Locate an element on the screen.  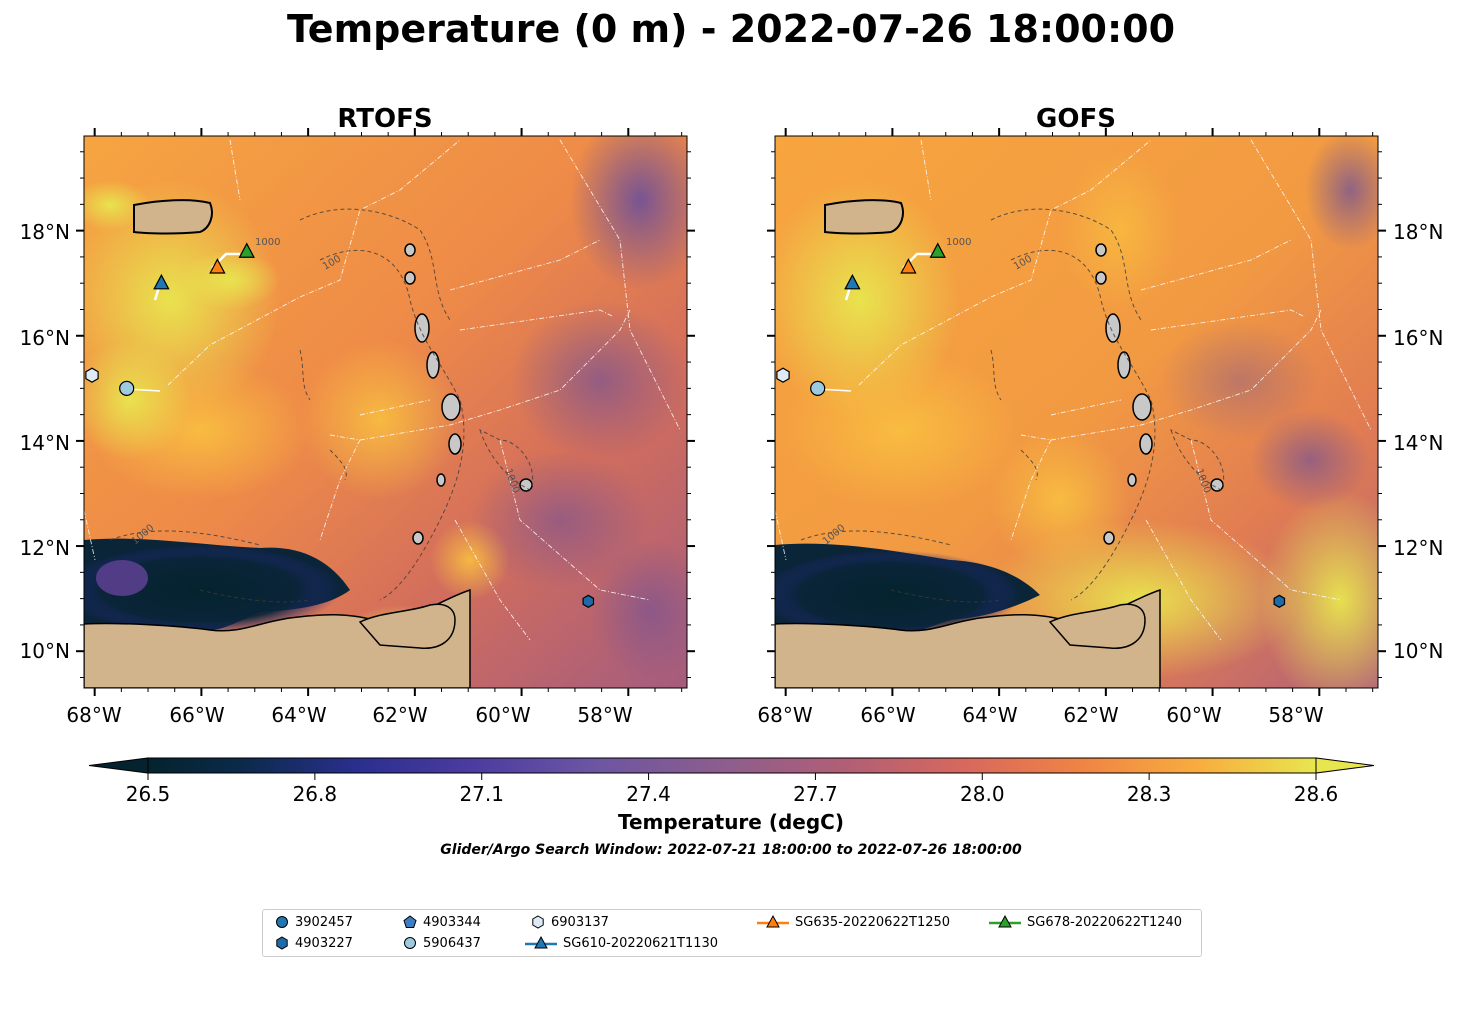
legend-label: 5906437 is located at coordinates (452, 943).